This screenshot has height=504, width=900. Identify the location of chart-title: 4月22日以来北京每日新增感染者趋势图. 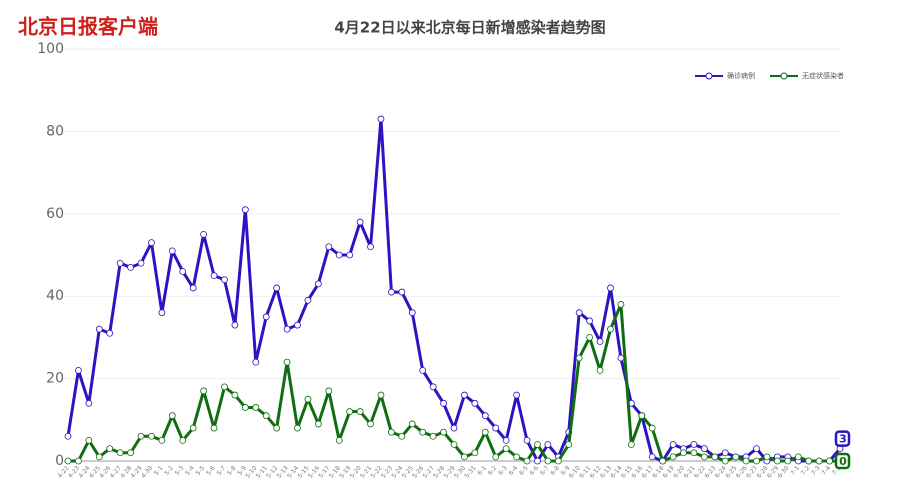
(469, 28).